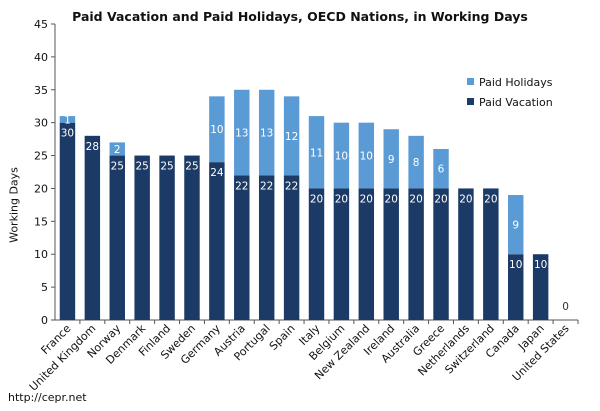  I want to click on legend-label: Paid Holidays, so click(516, 82).